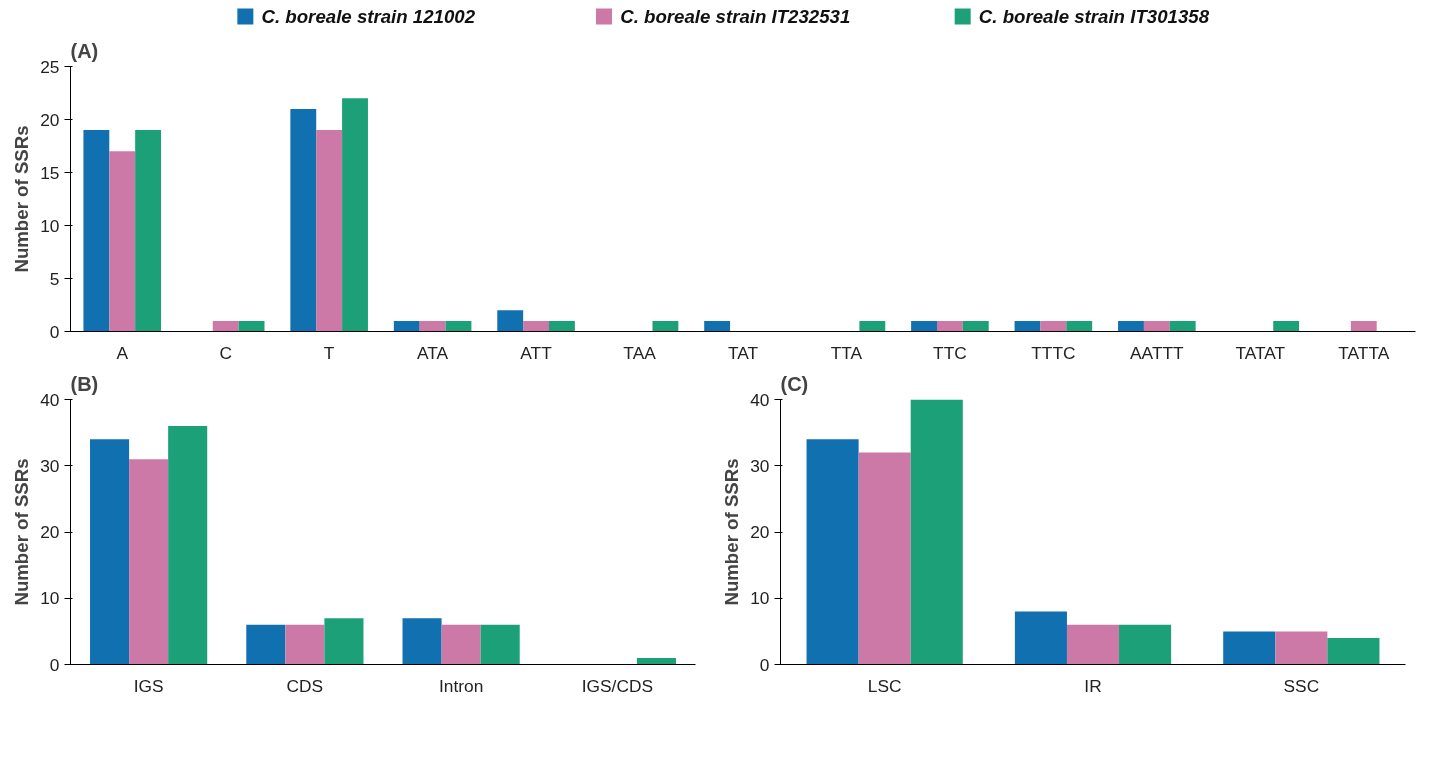 The height and width of the screenshot is (757, 1453). I want to click on legend-label: C. boreale strain IT301358, so click(1094, 16).